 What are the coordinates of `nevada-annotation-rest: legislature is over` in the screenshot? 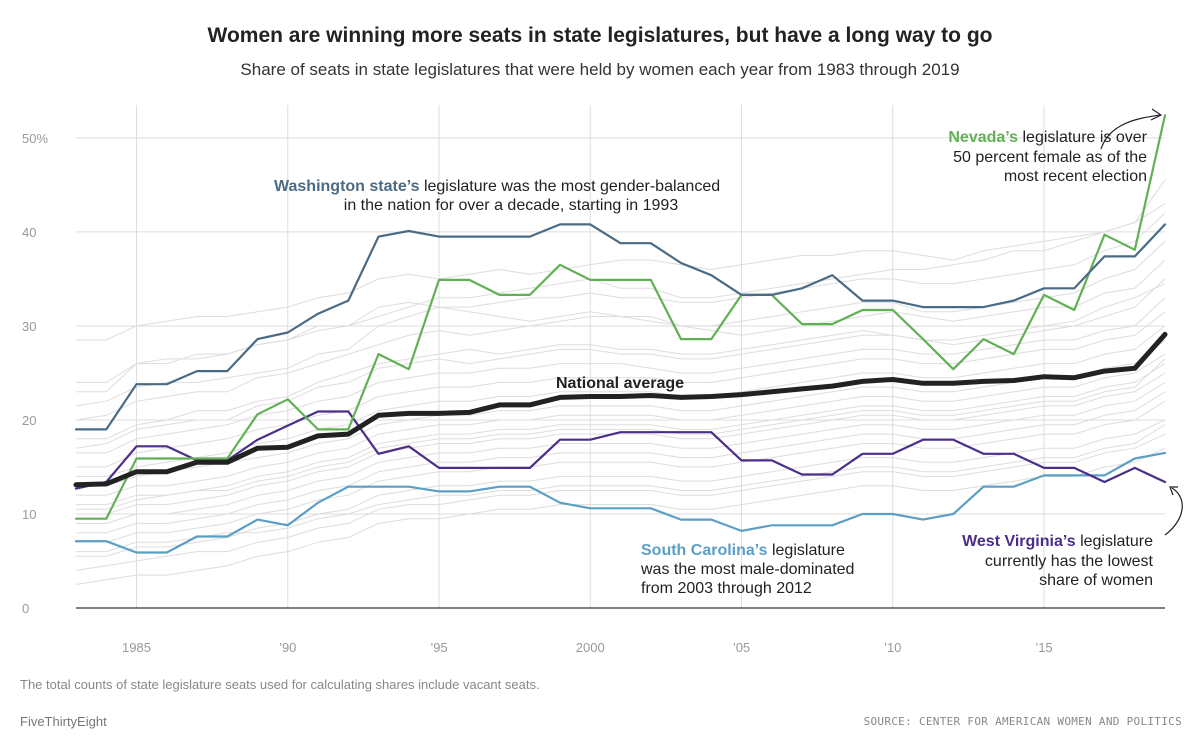 It's located at (1083, 137).